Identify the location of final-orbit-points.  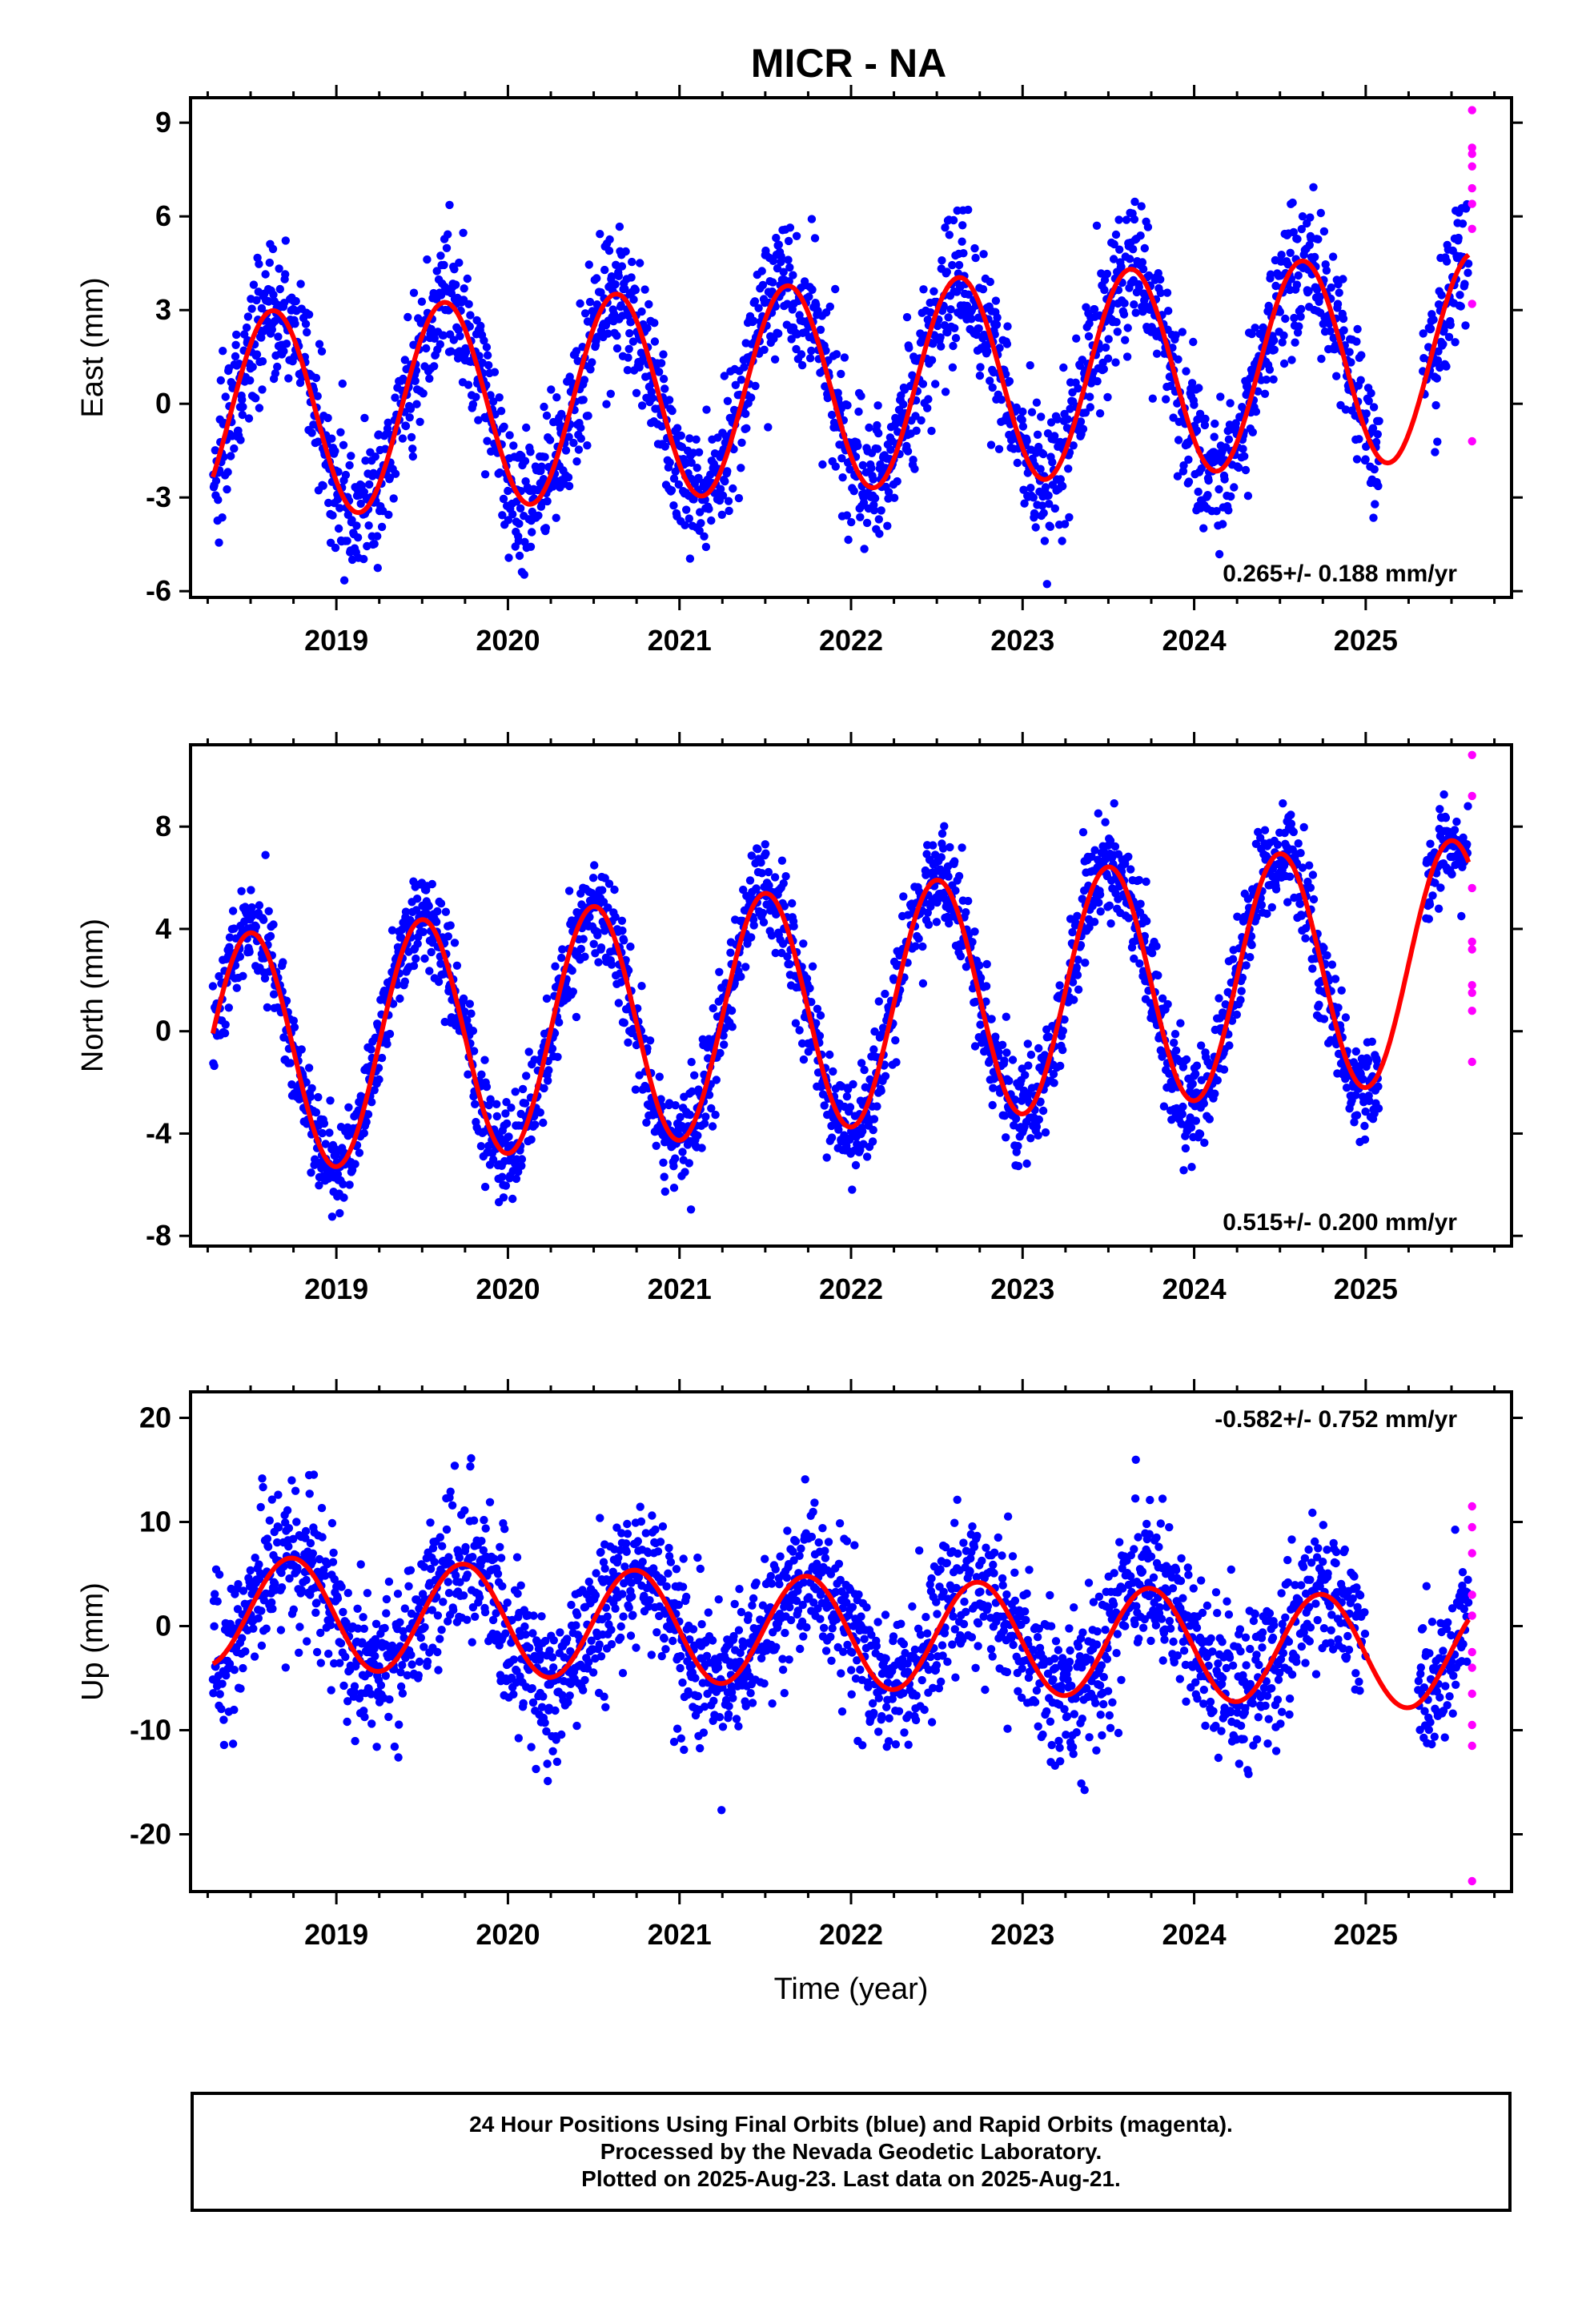
(841, 386).